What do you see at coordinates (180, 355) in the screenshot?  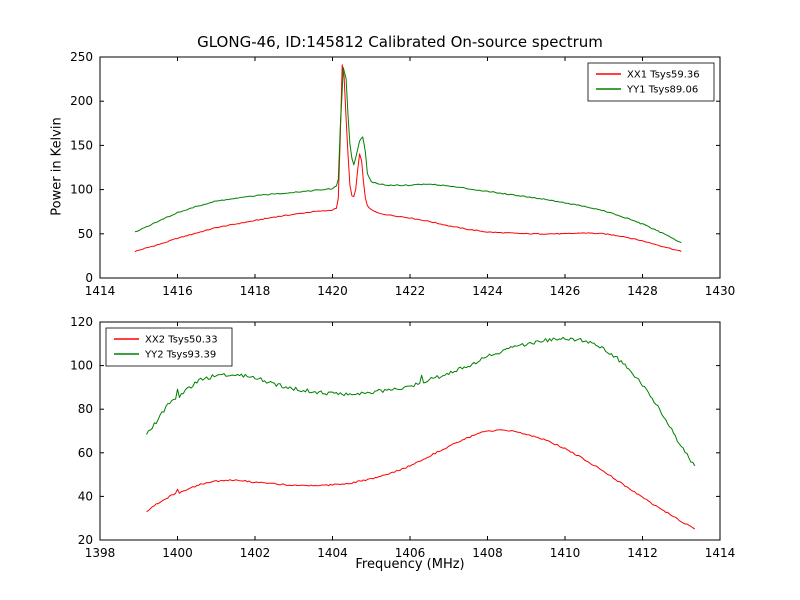 I see `legend-label: YY2 Tsys93.39` at bounding box center [180, 355].